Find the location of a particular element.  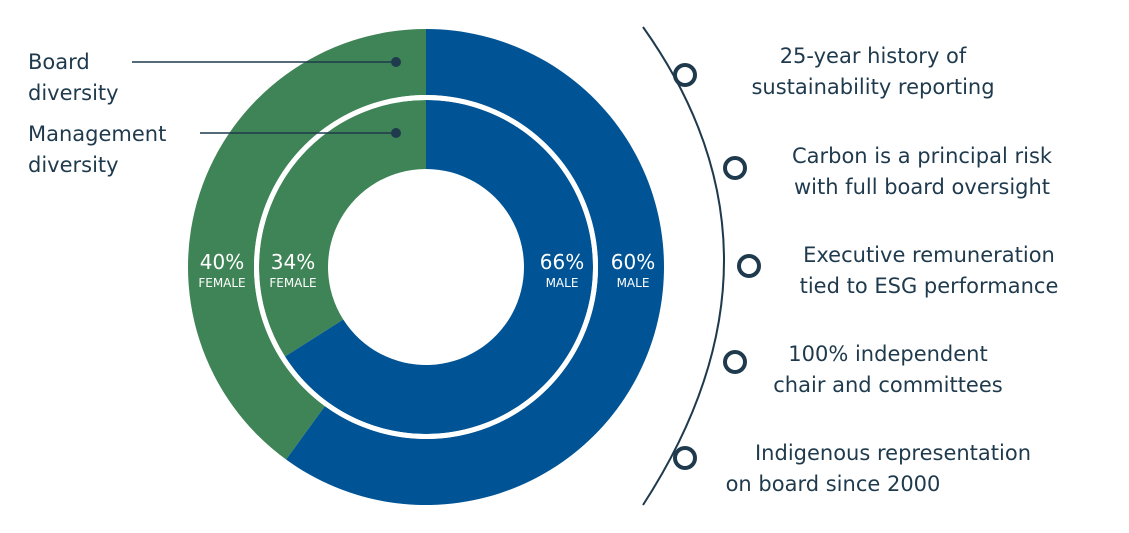

legend-board-label: Board is located at coordinates (59, 62).